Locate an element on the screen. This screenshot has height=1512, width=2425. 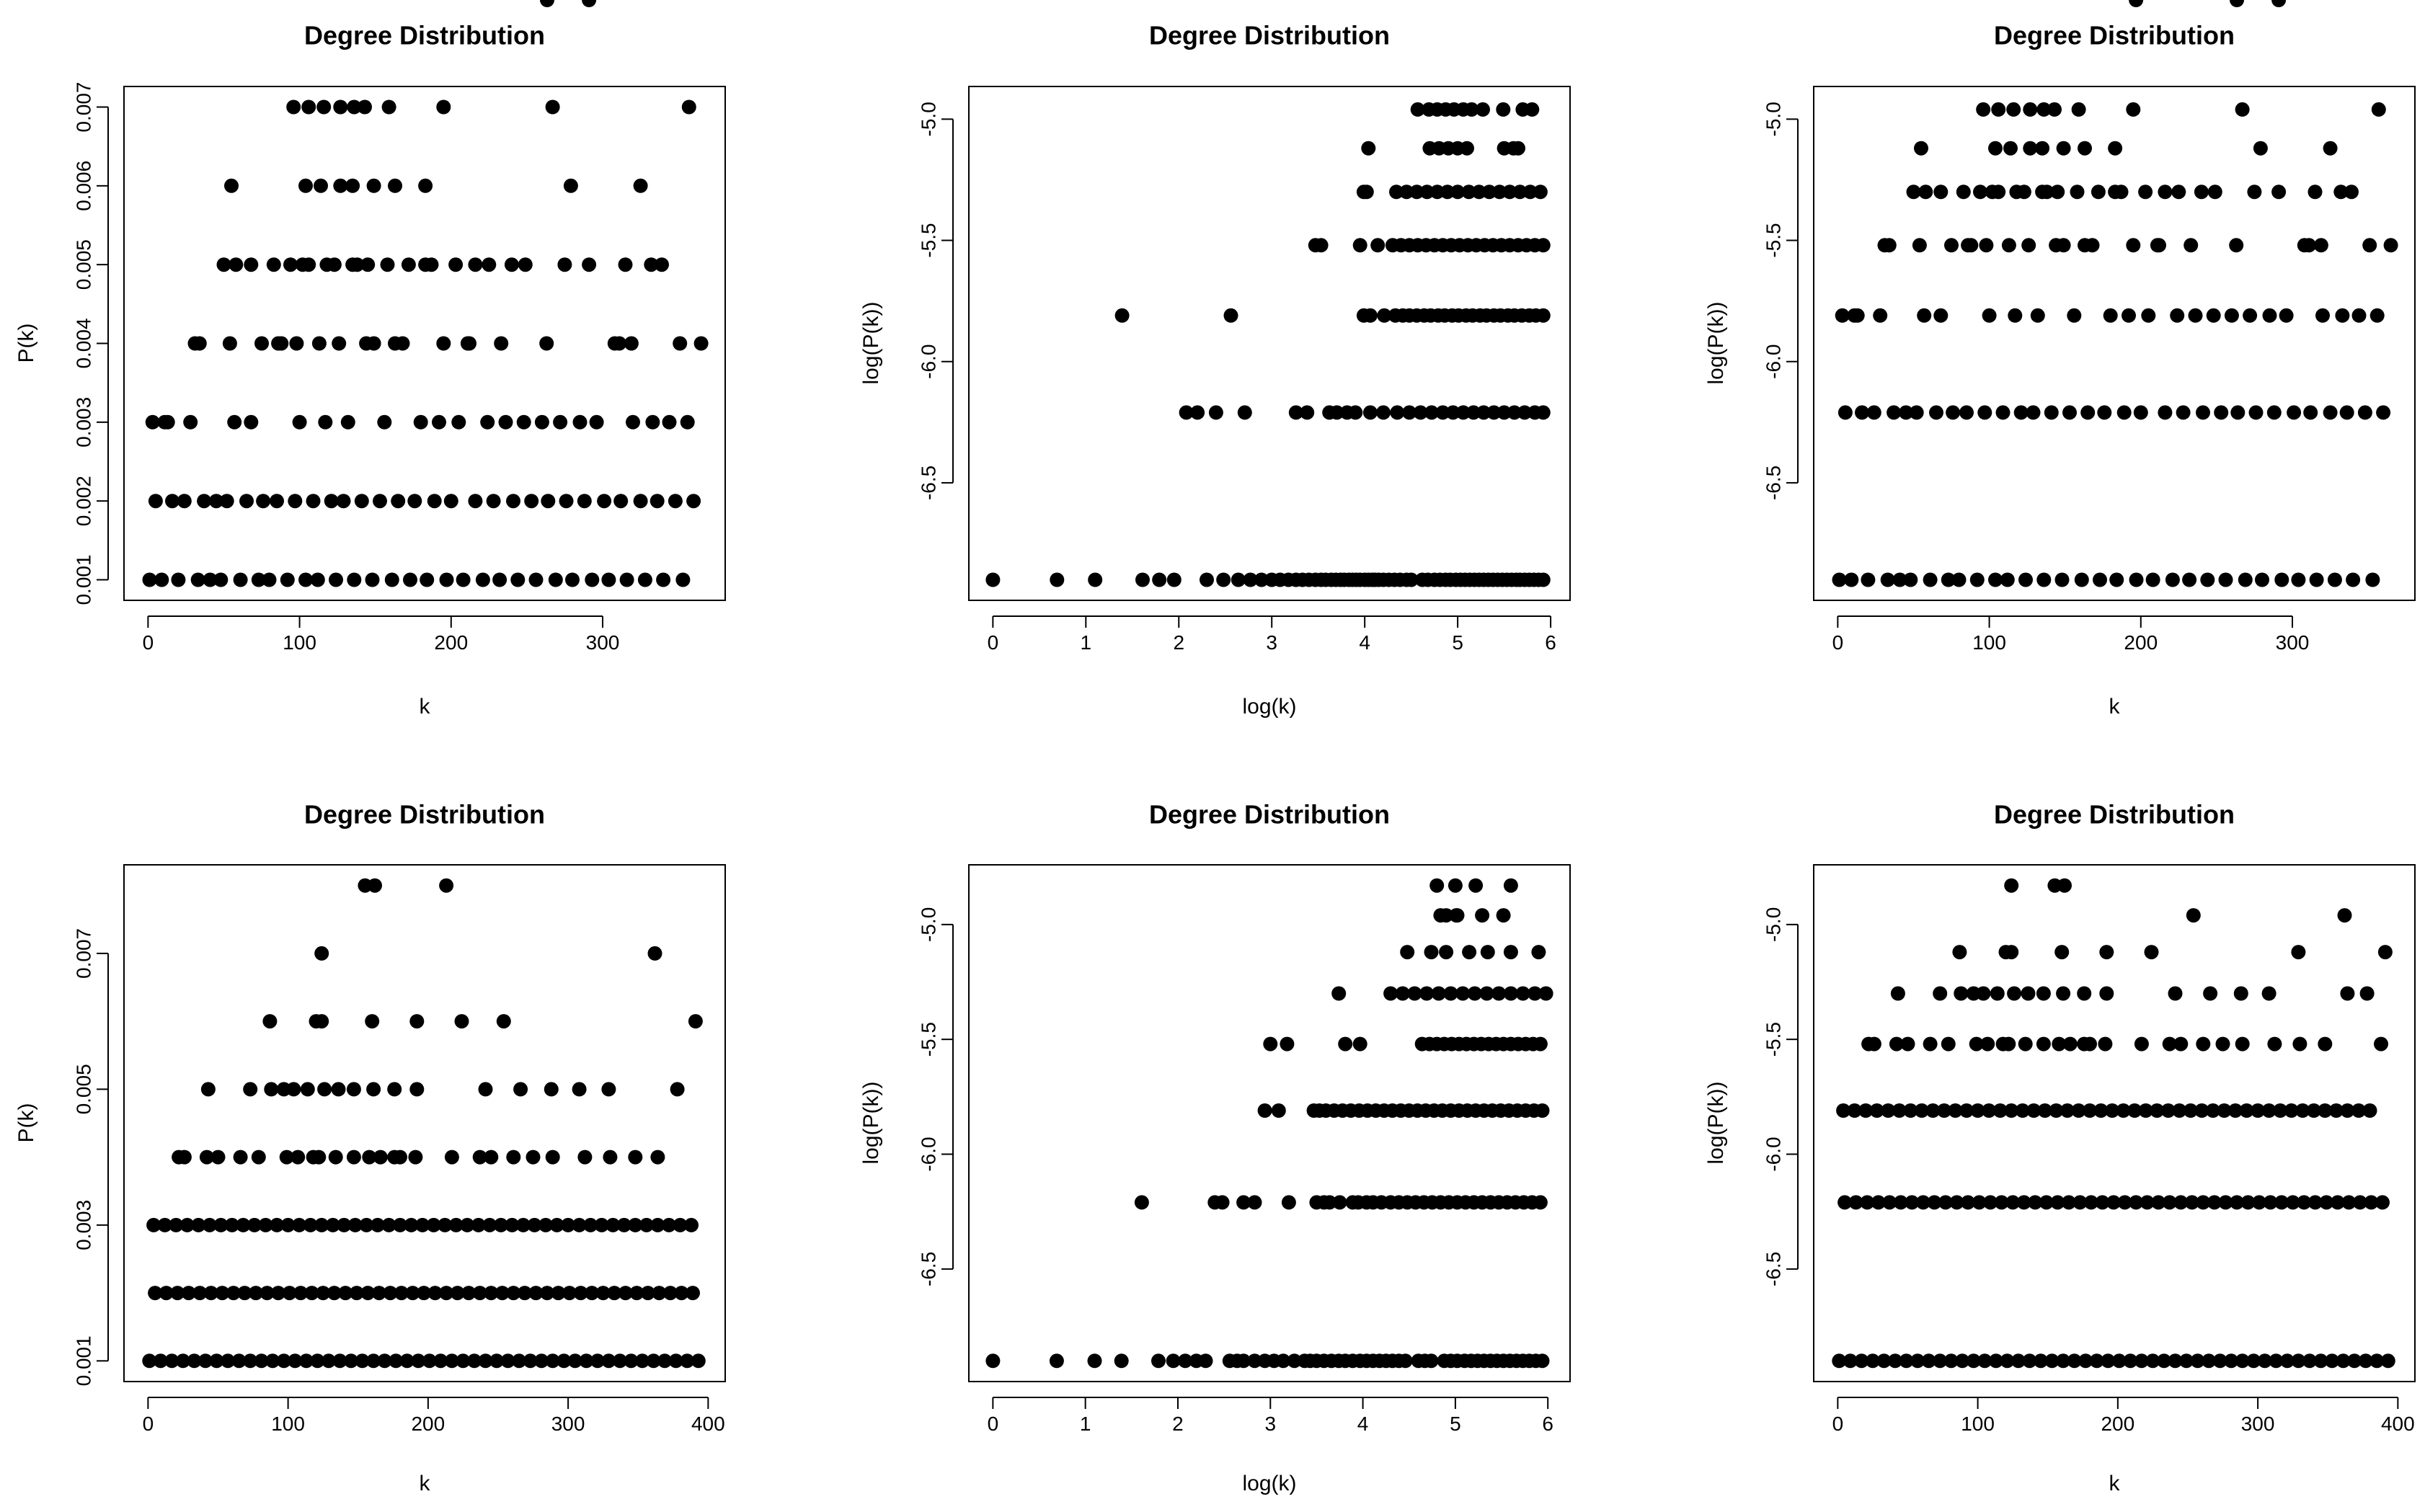
x-tick-label-1: 200 is located at coordinates (451, 643).